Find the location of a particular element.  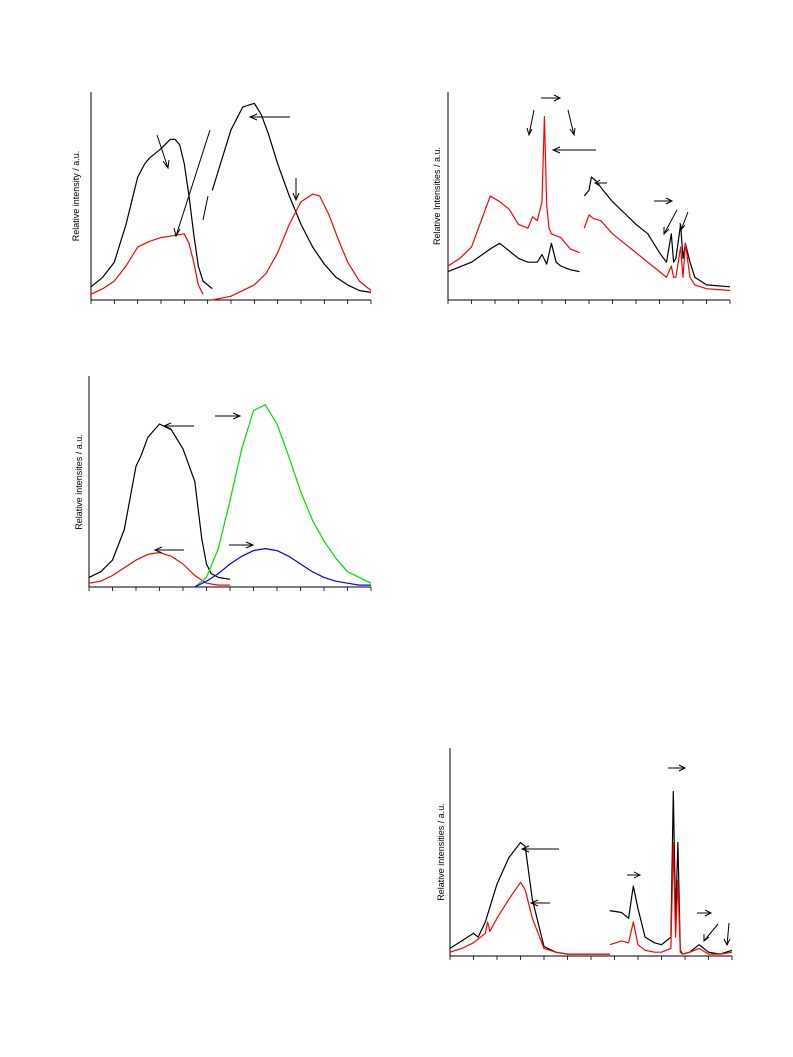

series-line-green is located at coordinates (283, 496).